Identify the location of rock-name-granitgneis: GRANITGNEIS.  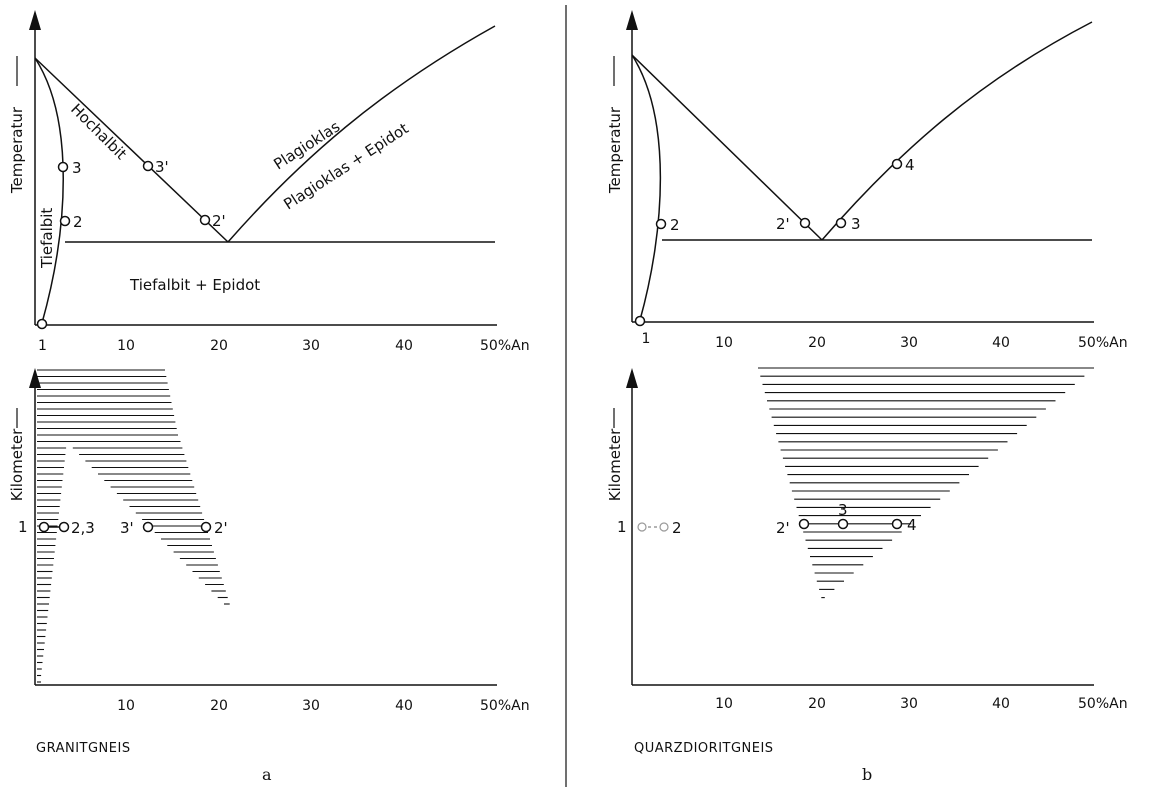
(83, 748).